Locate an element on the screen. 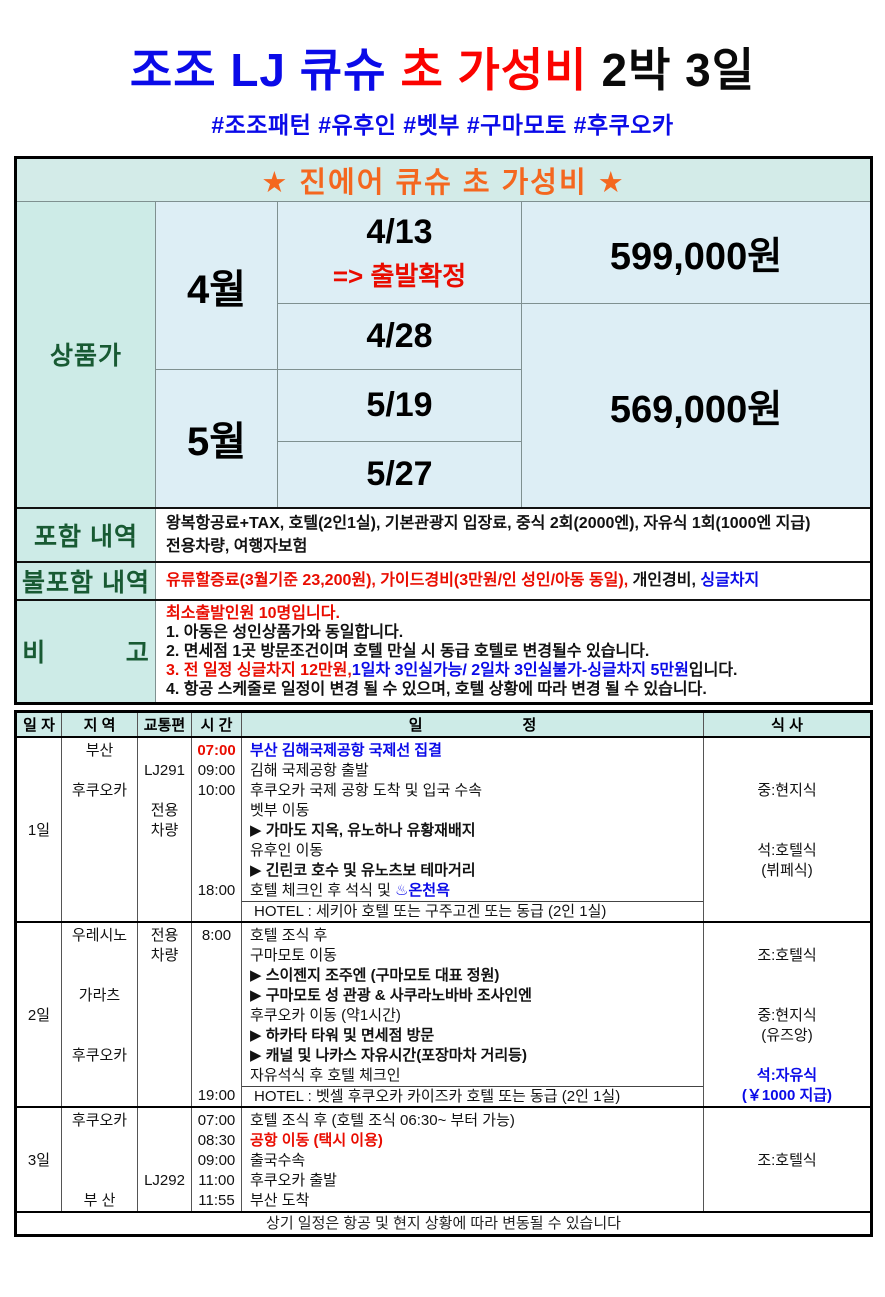  itinerary-footer-note: 상기 일정은 항공 및 현지 상황에 따라 변동될 수 있습니다 is located at coordinates (443, 1223).